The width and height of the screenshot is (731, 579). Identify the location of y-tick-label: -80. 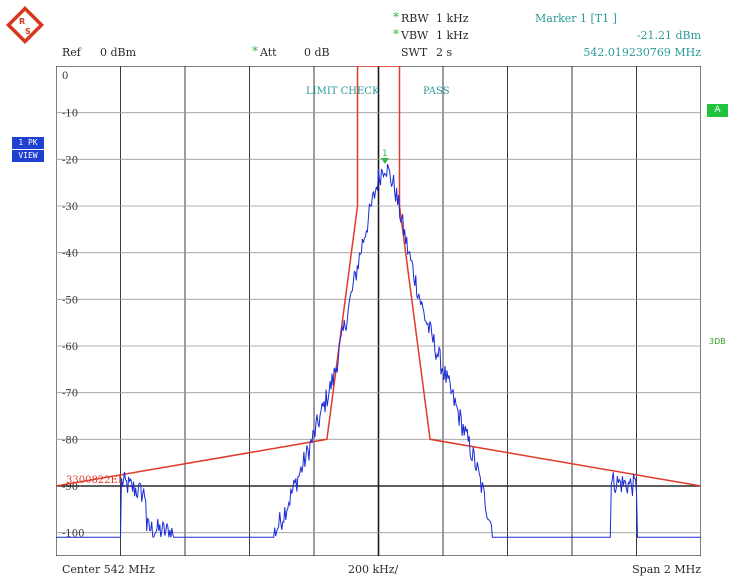
(70, 440).